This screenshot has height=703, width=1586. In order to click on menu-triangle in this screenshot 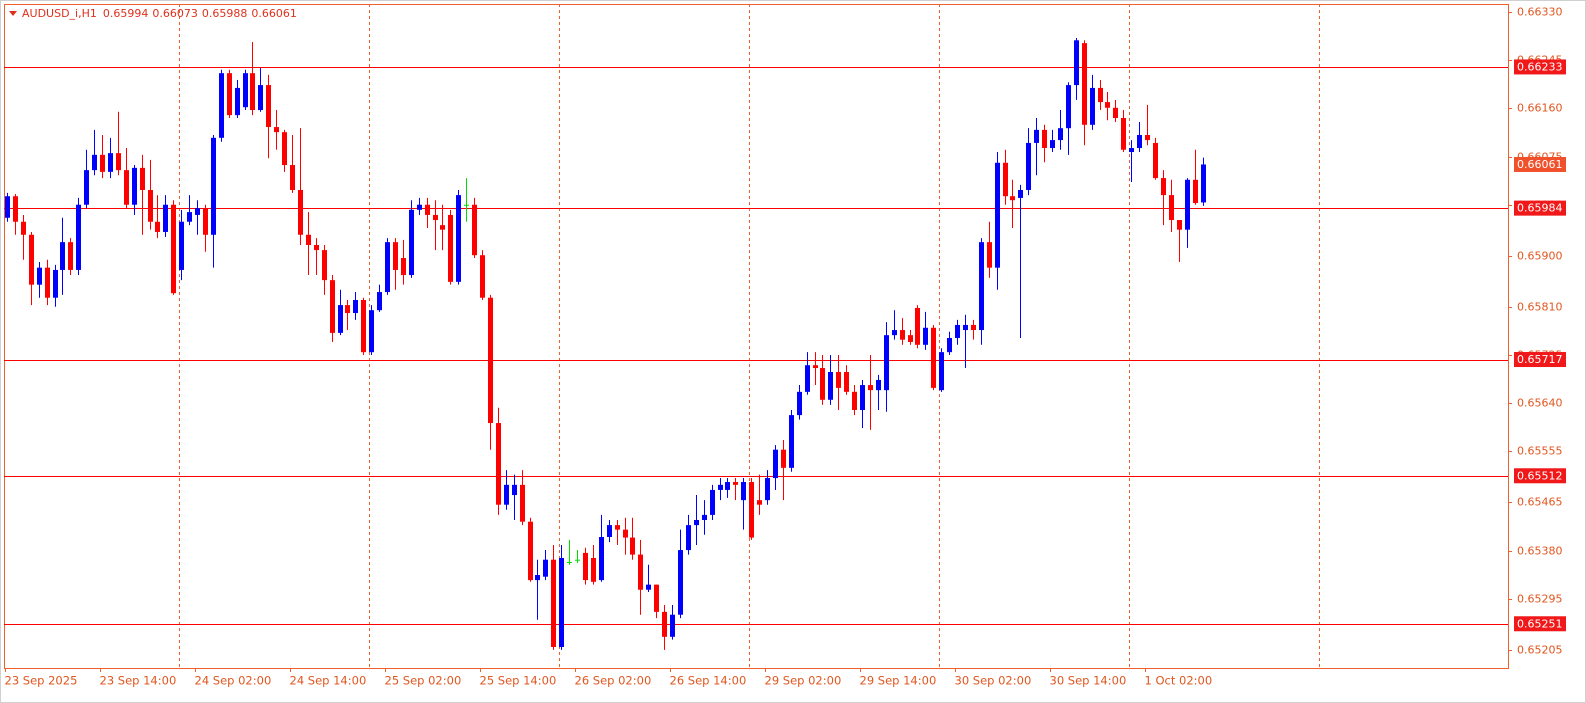, I will do `click(13, 13)`.